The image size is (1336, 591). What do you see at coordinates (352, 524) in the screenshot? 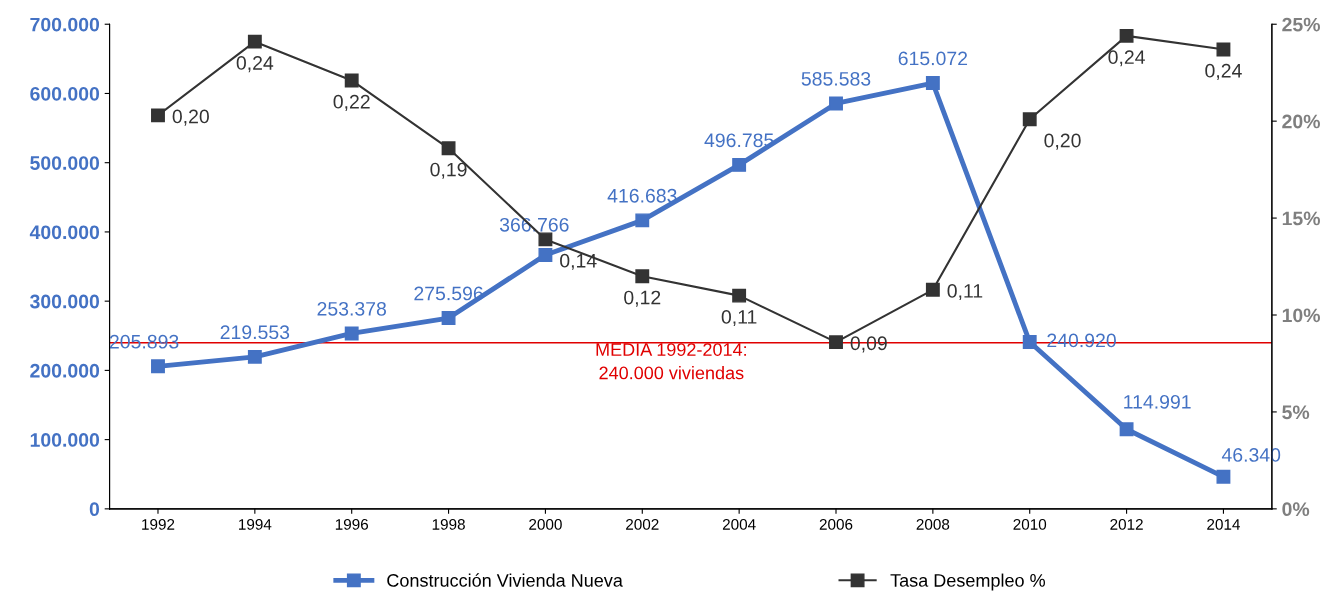
I see `x-tick-label: 1996` at bounding box center [352, 524].